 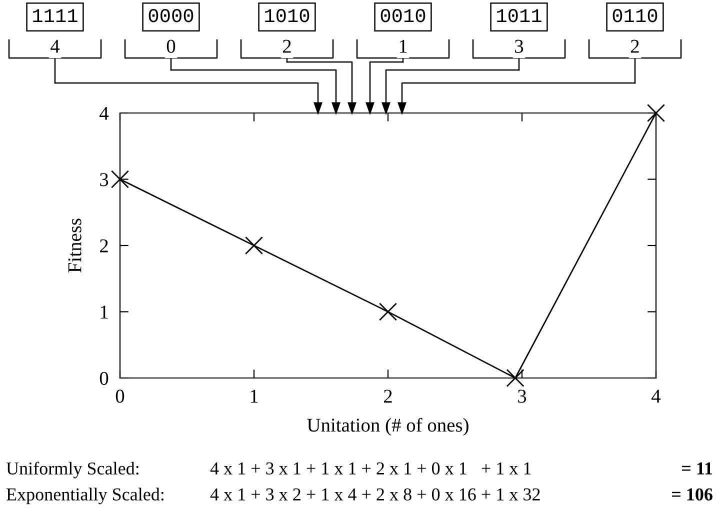 I want to click on text: 1, so click(x=403, y=46).